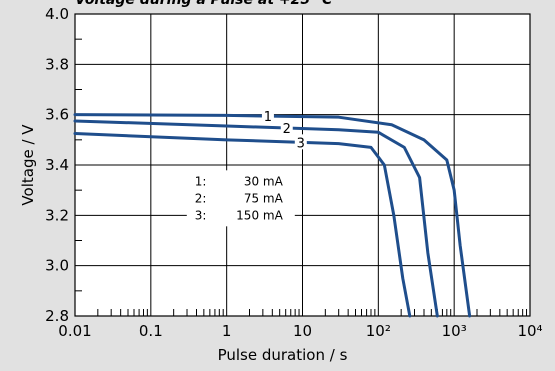 The height and width of the screenshot is (371, 555). Describe the element at coordinates (259, 215) in the screenshot. I see `legend-current: 150 mA` at that location.